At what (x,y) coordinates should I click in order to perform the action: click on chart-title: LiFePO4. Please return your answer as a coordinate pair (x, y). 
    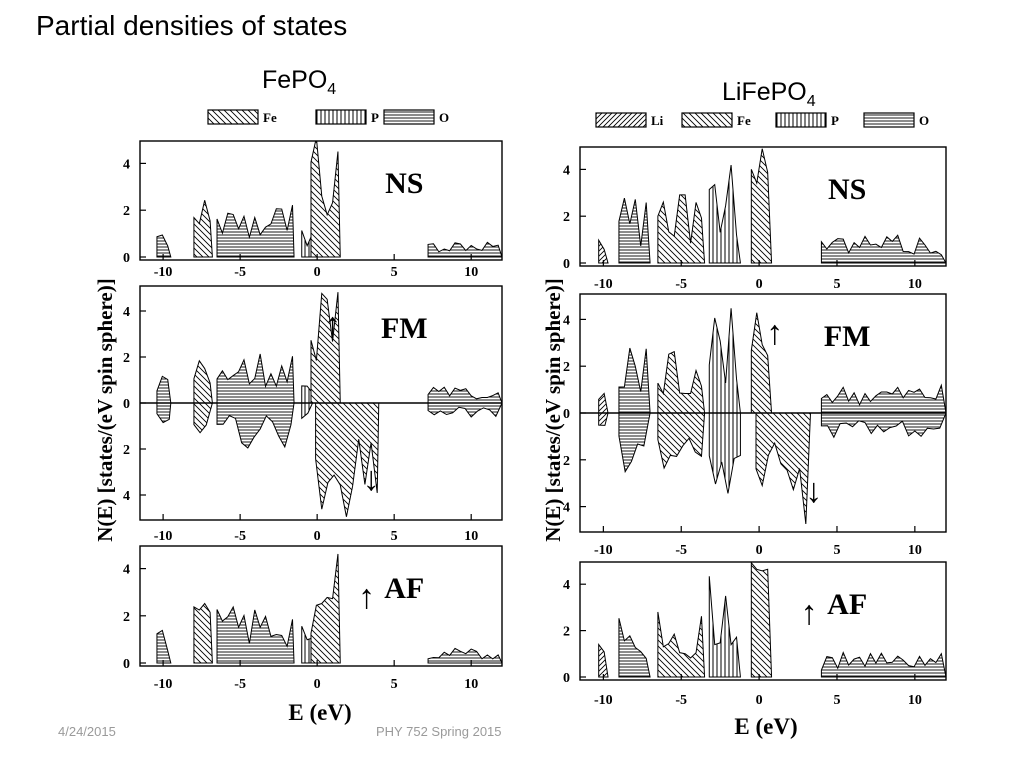
    Looking at the image, I should click on (769, 94).